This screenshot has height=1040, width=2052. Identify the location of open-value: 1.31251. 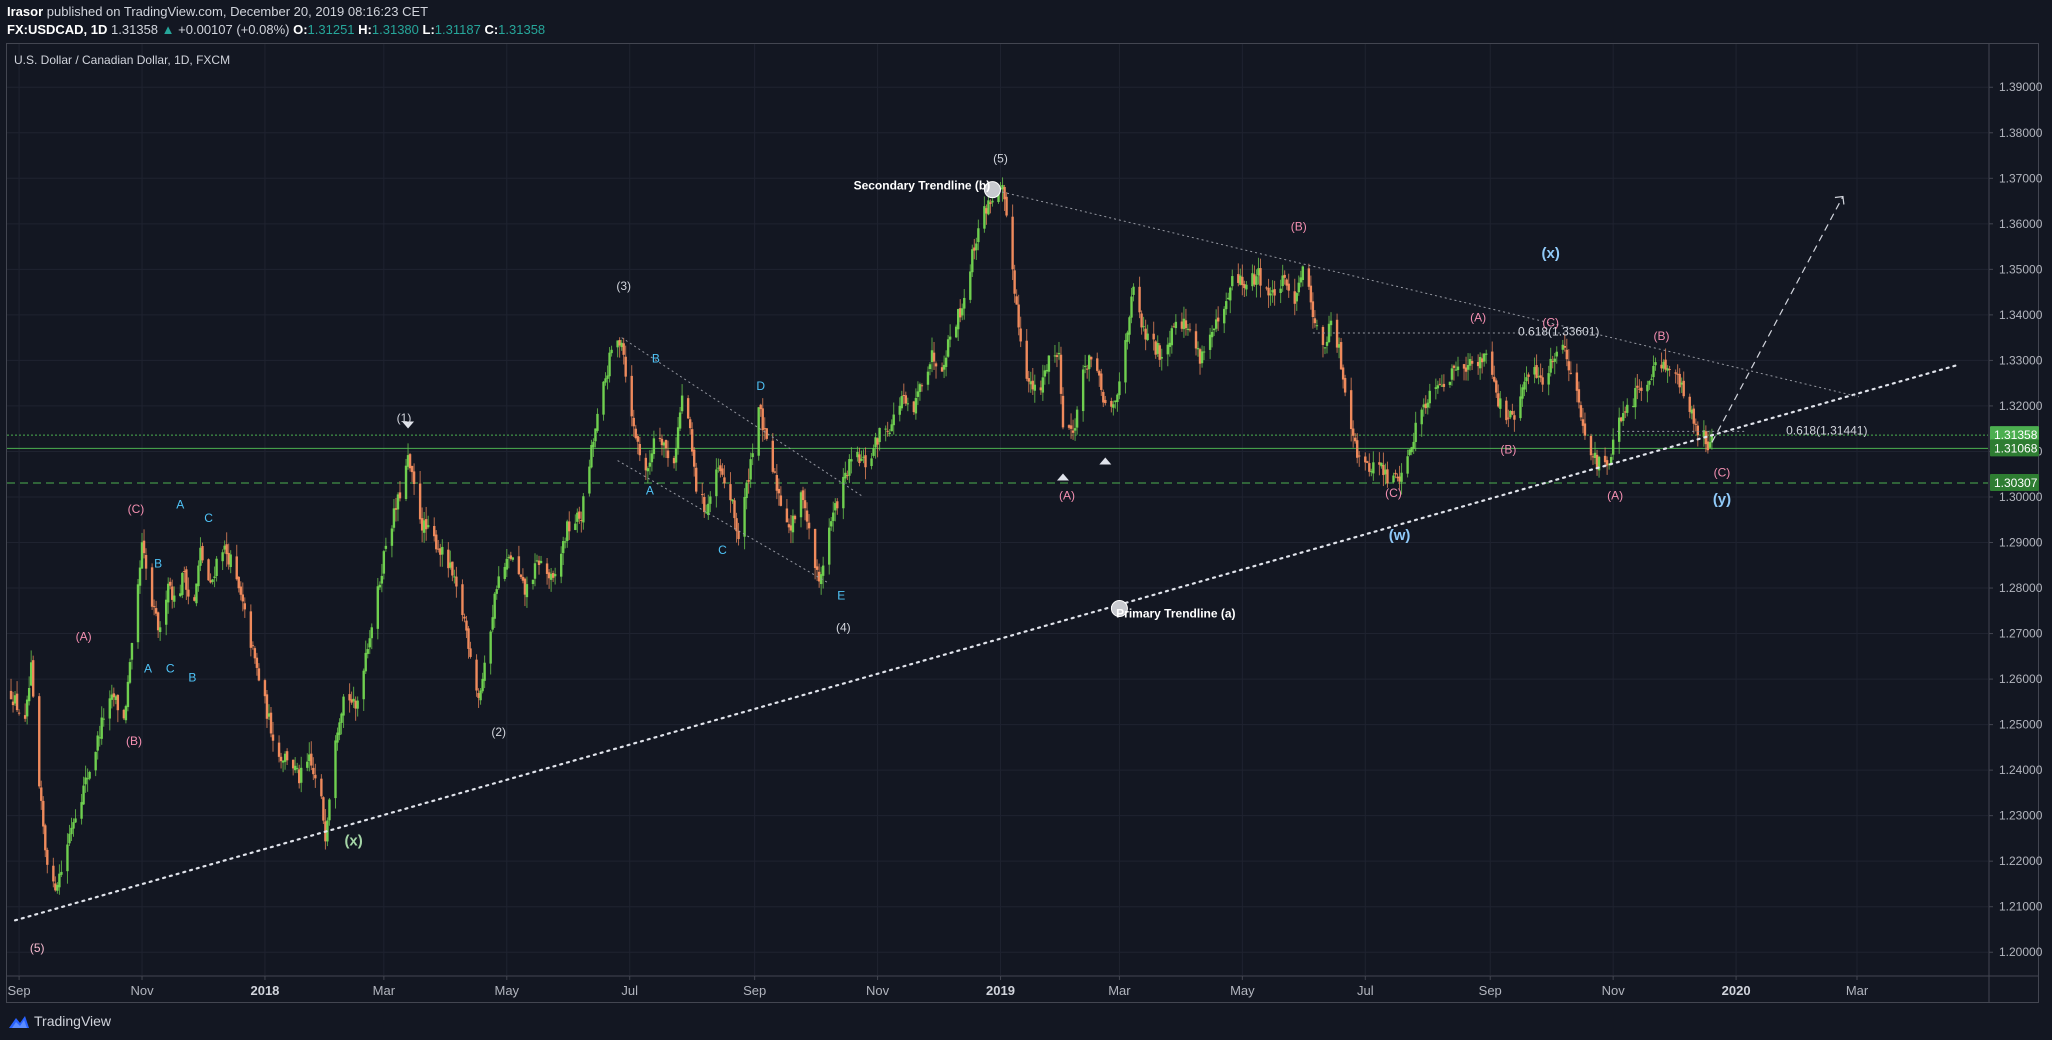
(331, 29).